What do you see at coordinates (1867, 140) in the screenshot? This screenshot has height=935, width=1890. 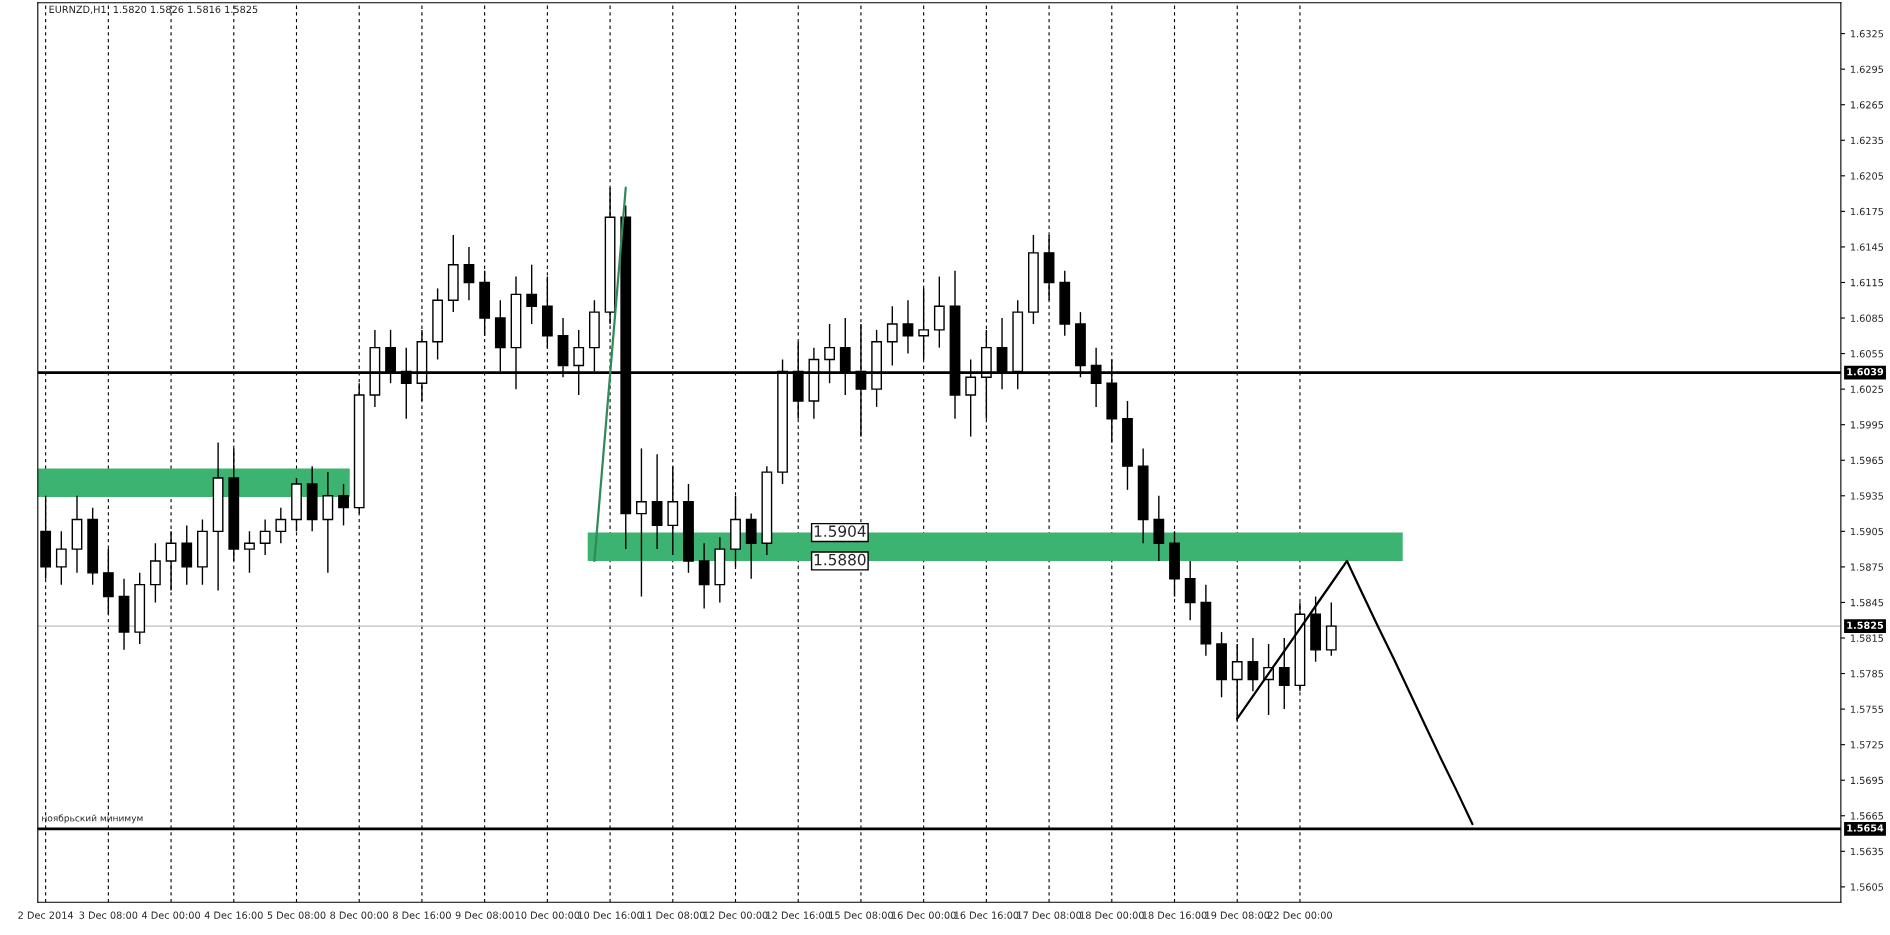 I see `y-tick-label: 1.6235` at bounding box center [1867, 140].